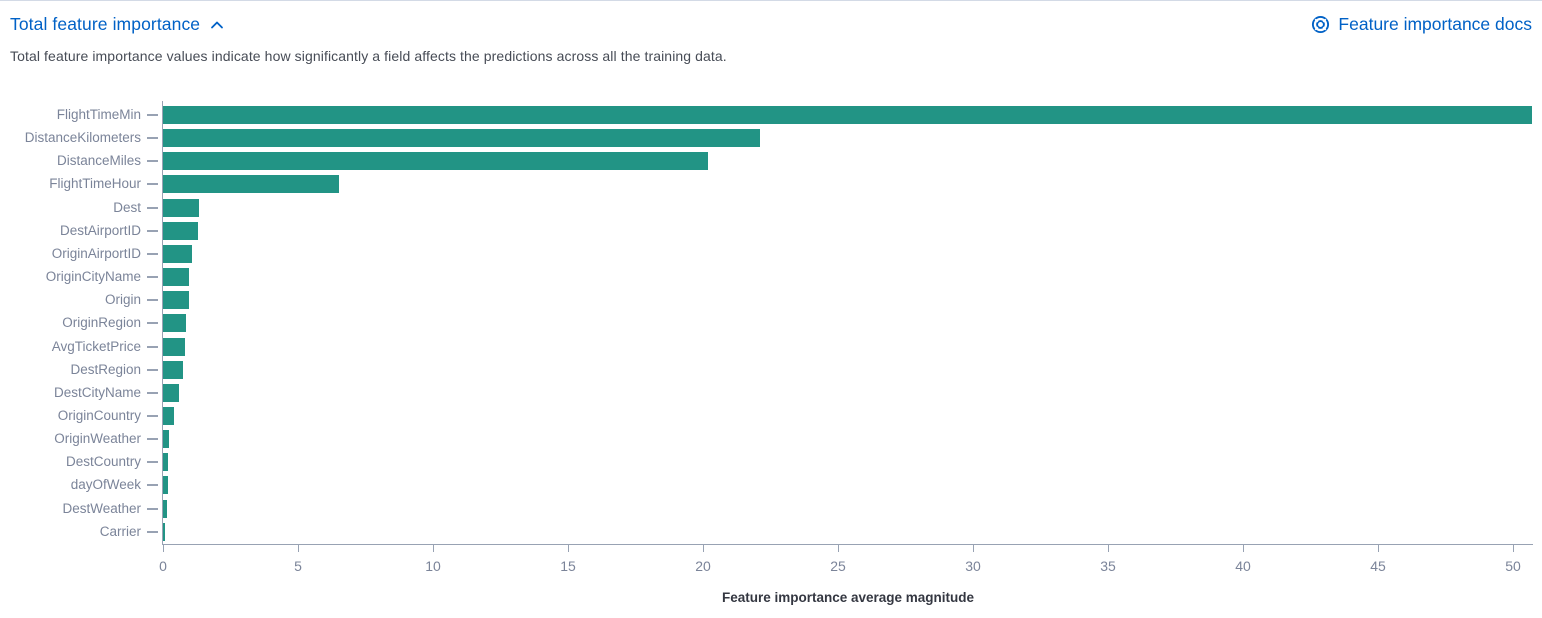 This screenshot has height=618, width=1542. I want to click on y-axis-label: FlightTimeMin, so click(98, 114).